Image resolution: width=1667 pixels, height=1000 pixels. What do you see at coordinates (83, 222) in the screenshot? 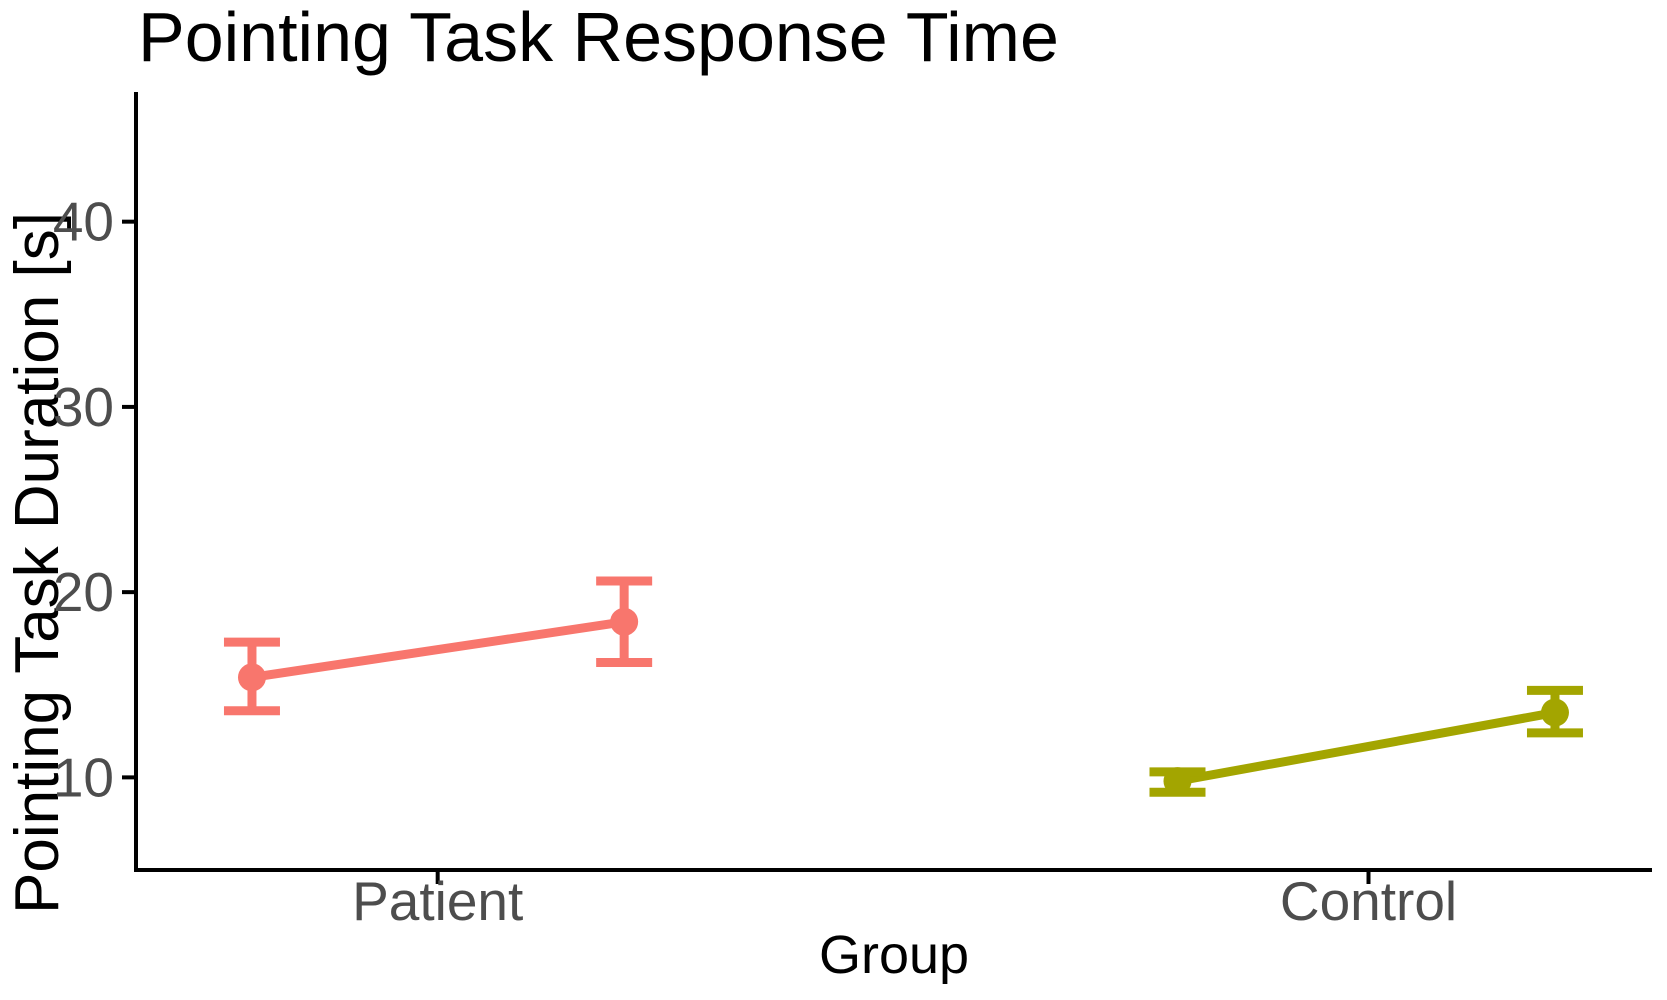
I see `y-tick-label: 40` at bounding box center [83, 222].